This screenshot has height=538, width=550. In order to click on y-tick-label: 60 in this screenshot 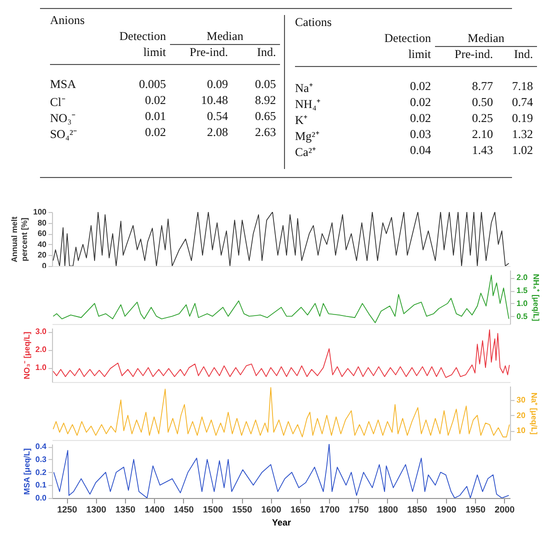, I will do `click(43, 233)`.